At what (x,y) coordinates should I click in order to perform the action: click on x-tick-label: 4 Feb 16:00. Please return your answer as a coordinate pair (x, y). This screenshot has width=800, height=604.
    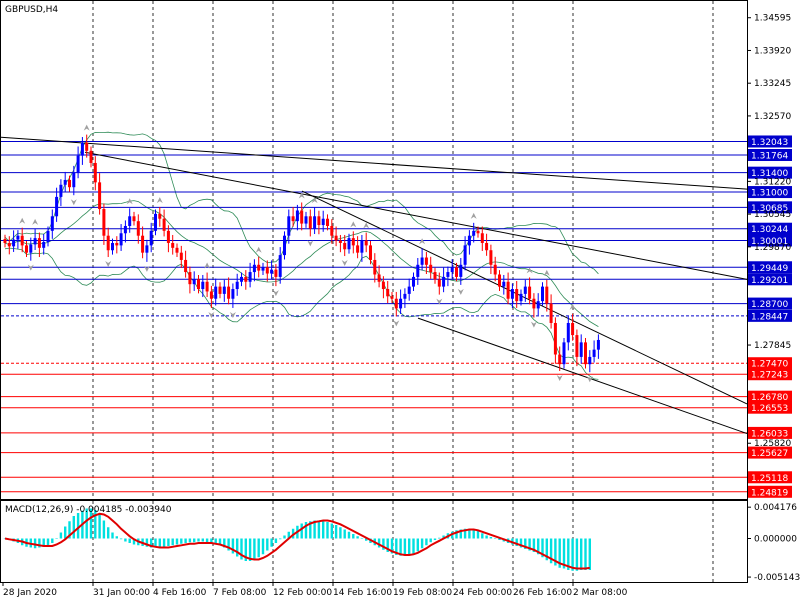
    Looking at the image, I should click on (180, 593).